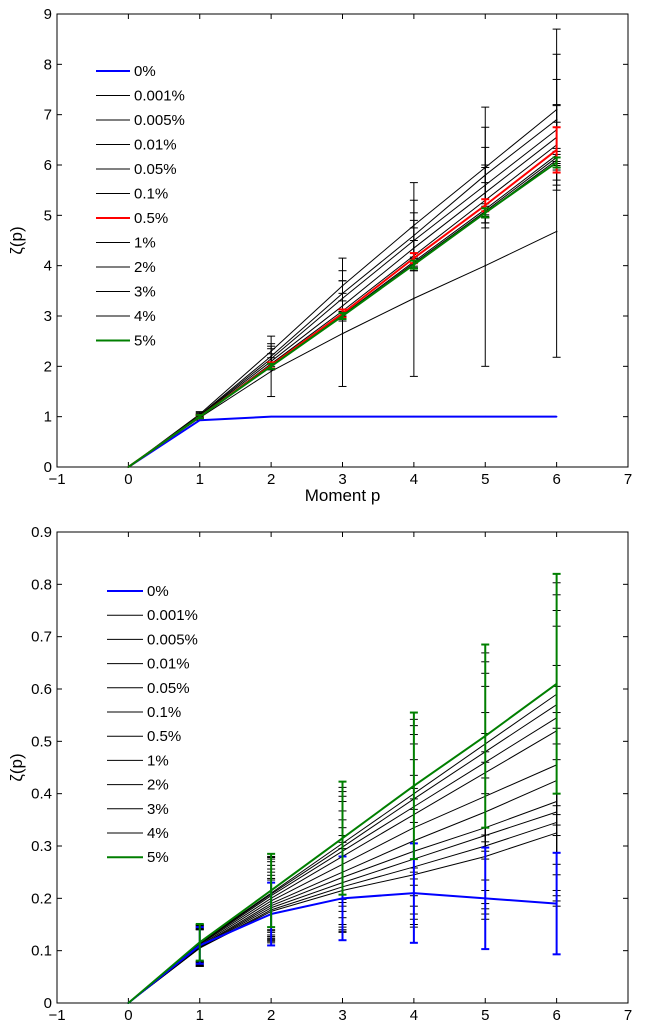  What do you see at coordinates (48, 115) in the screenshot?
I see `y-tick-label: 7` at bounding box center [48, 115].